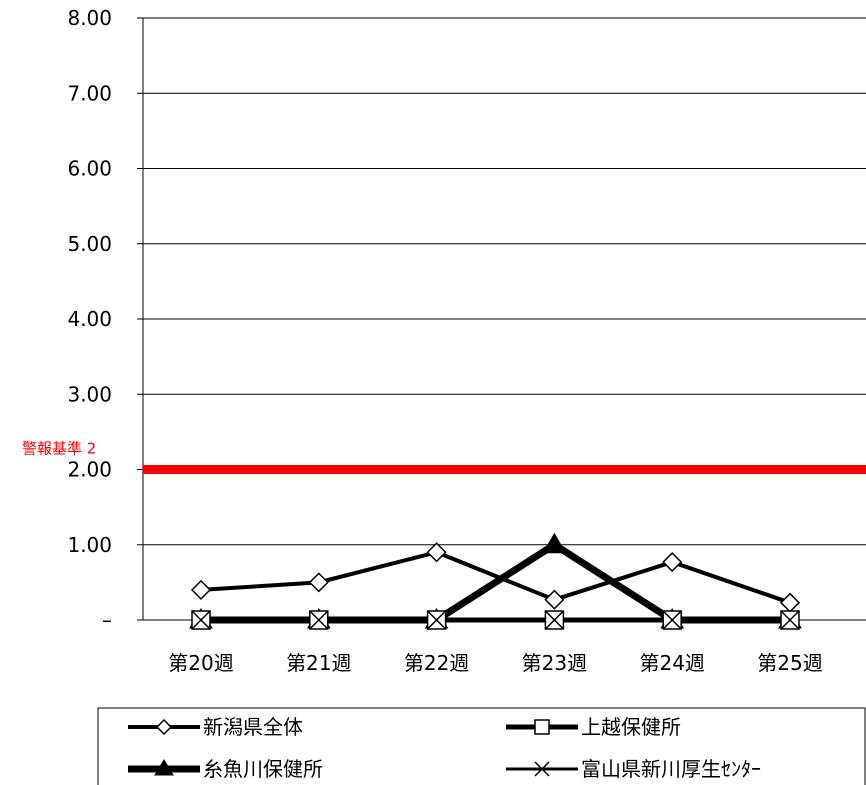  What do you see at coordinates (107, 620) in the screenshot?
I see `y-tick-label: –` at bounding box center [107, 620].